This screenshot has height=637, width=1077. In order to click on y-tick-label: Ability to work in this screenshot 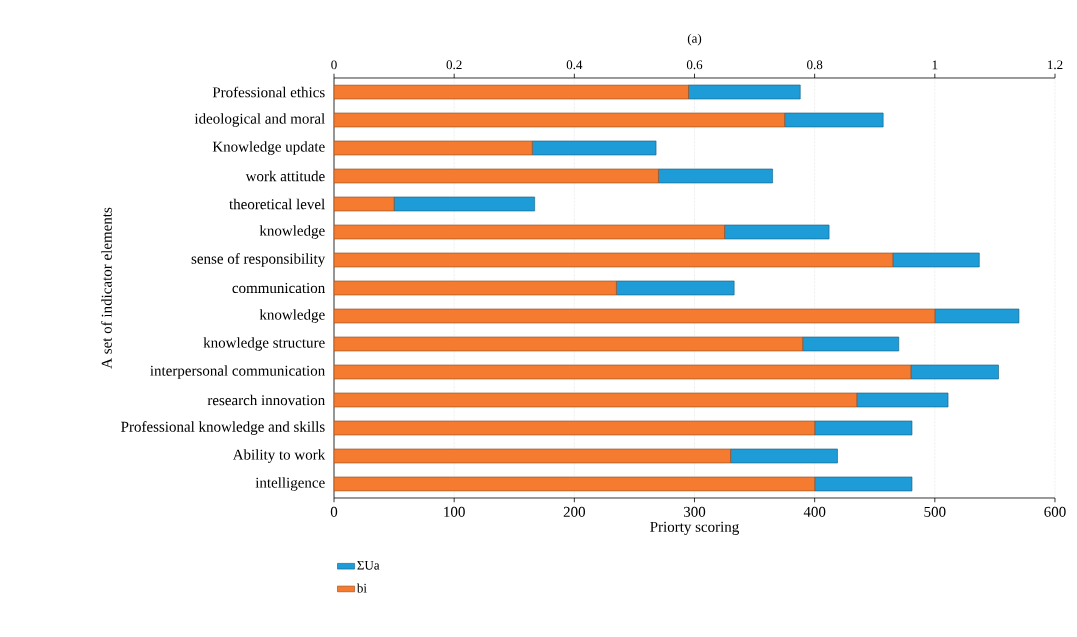, I will do `click(279, 456)`.